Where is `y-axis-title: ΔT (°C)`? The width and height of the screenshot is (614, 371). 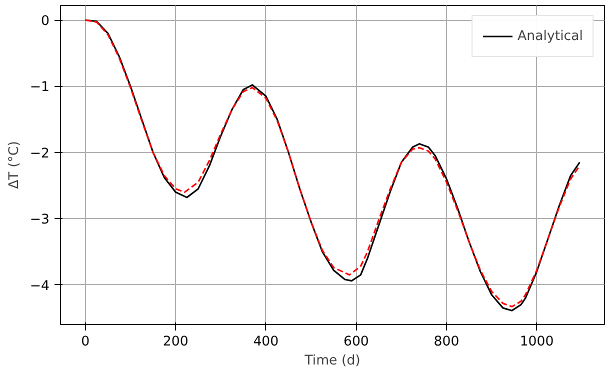 y-axis-title: ΔT (°C) is located at coordinates (14, 165).